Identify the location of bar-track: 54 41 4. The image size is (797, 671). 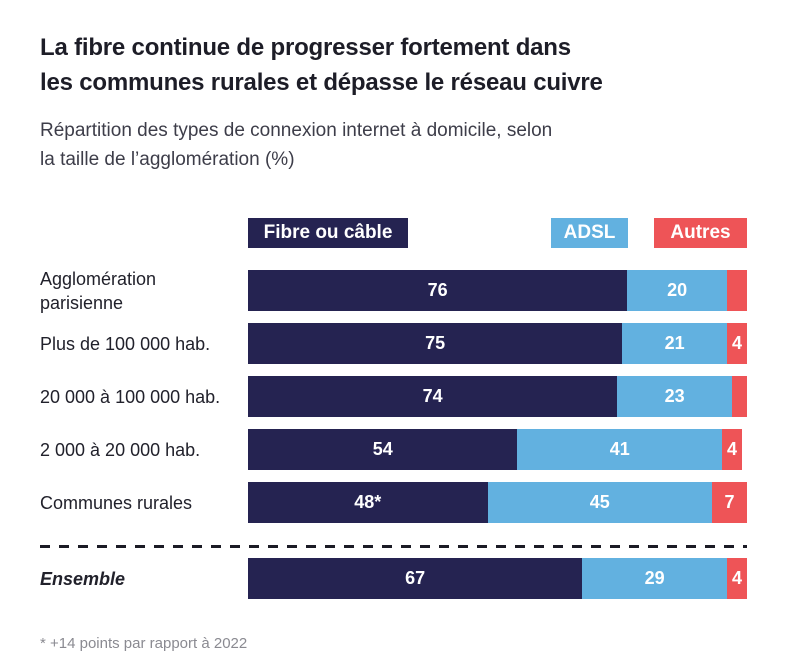
(497, 449).